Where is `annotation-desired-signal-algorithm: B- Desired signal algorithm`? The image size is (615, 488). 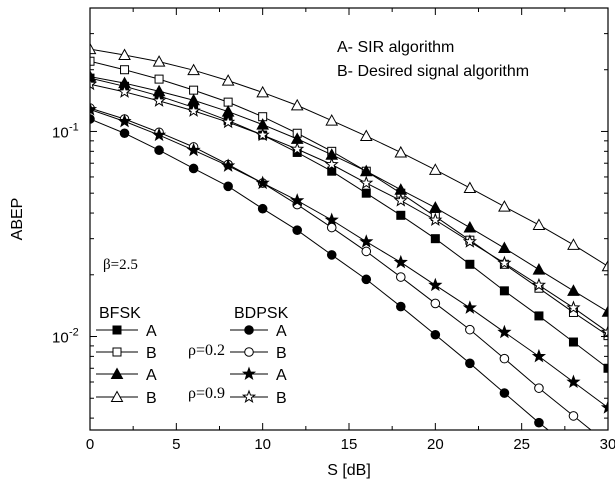 annotation-desired-signal-algorithm: B- Desired signal algorithm is located at coordinates (433, 71).